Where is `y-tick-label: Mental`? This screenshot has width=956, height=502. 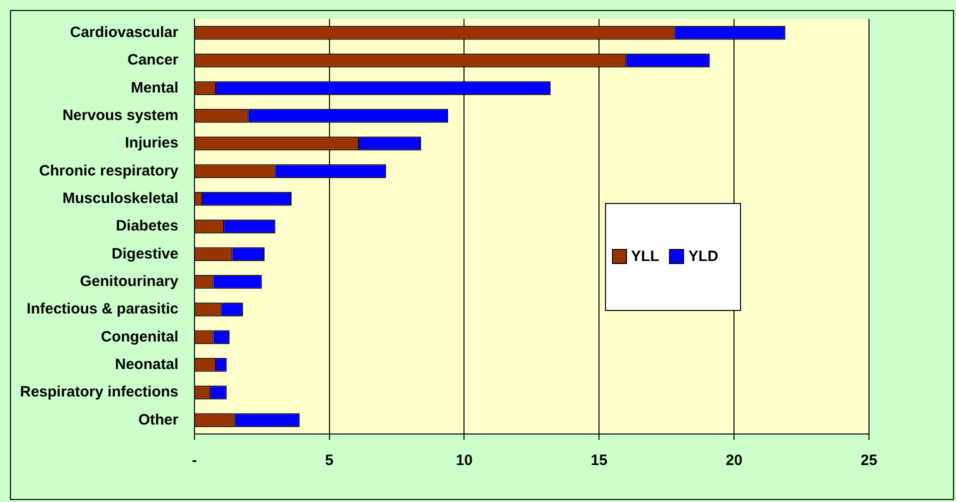
y-tick-label: Mental is located at coordinates (154, 87).